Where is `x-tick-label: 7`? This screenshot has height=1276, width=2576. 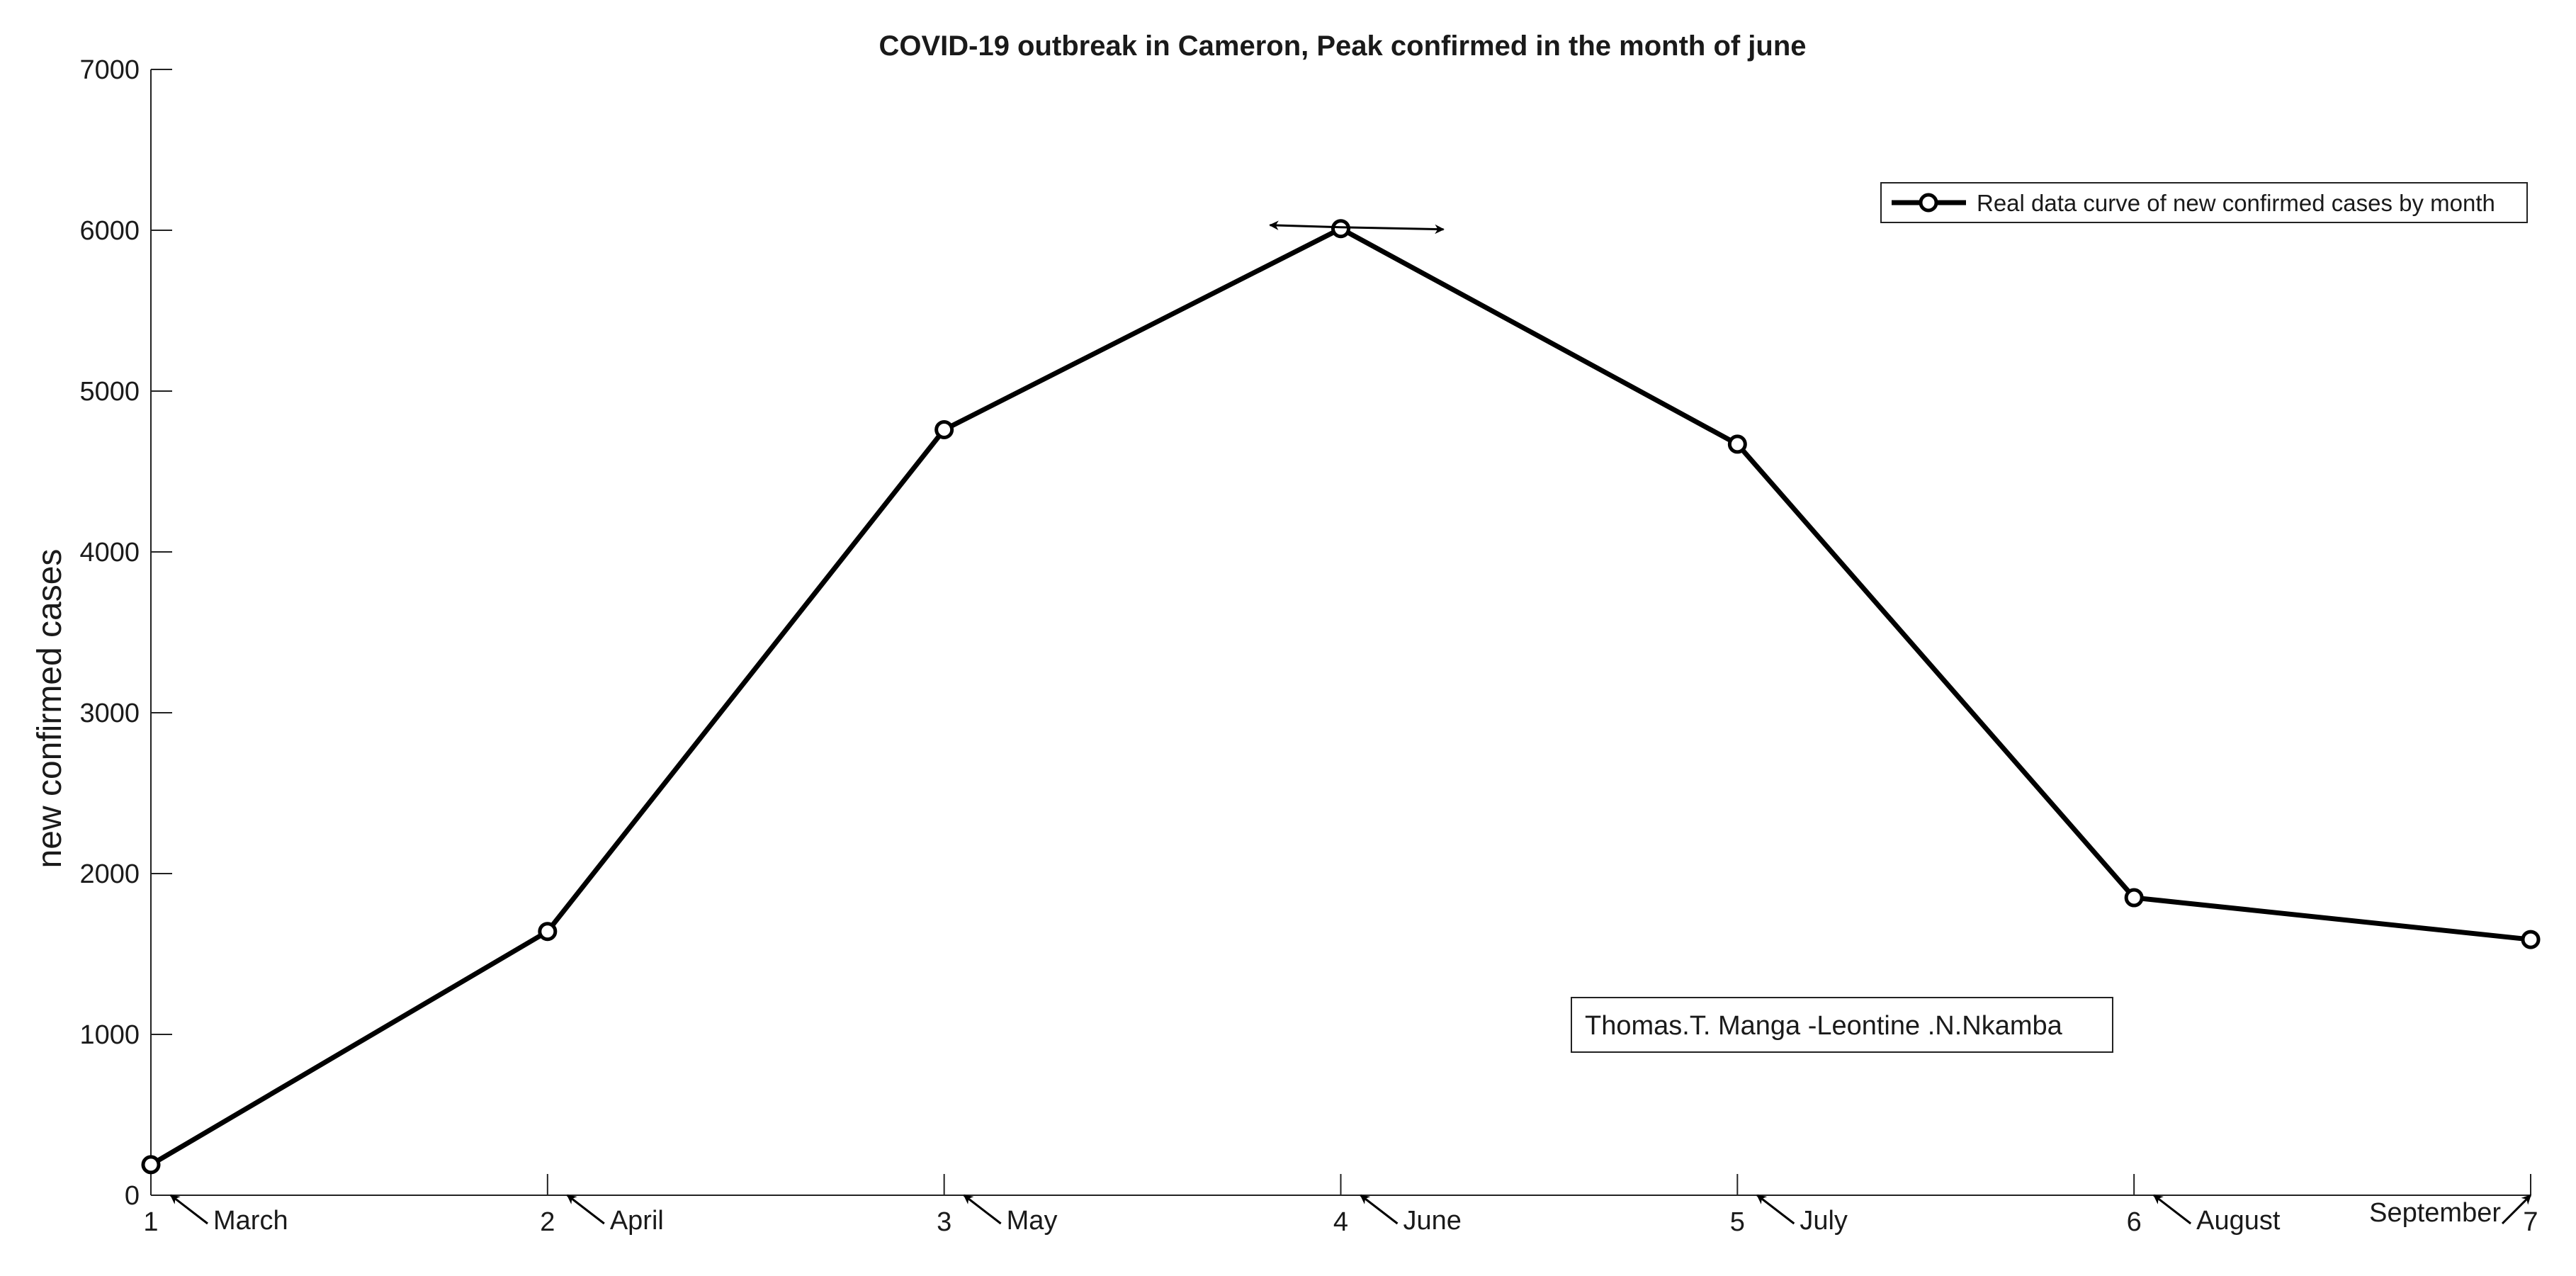 x-tick-label: 7 is located at coordinates (2530, 1222).